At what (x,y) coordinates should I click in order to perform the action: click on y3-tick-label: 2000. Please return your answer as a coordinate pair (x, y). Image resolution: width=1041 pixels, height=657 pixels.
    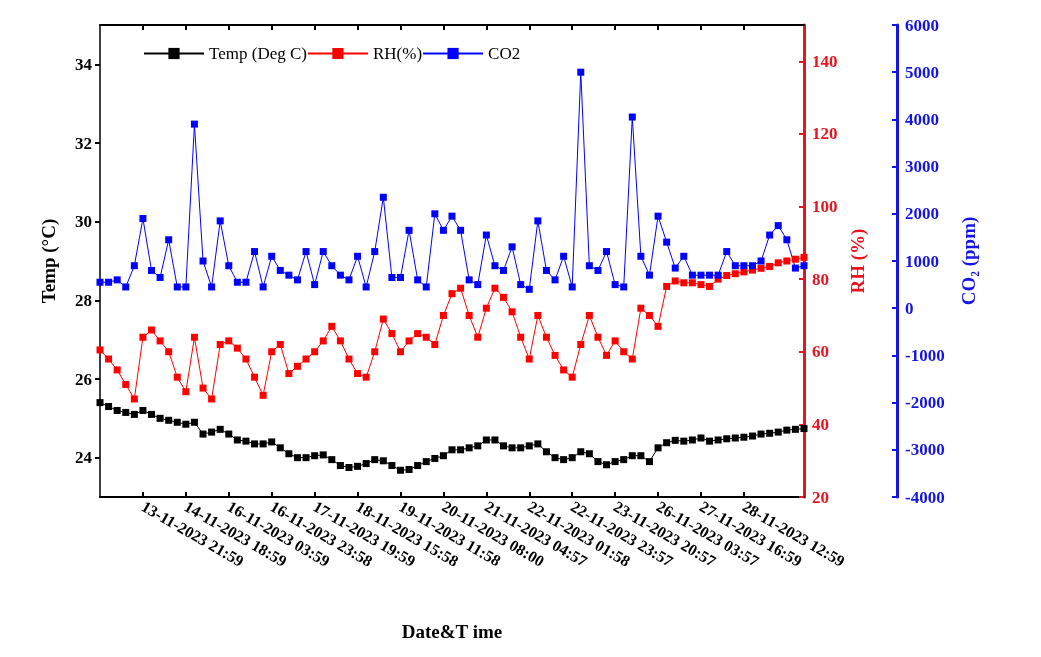
    Looking at the image, I should click on (922, 214).